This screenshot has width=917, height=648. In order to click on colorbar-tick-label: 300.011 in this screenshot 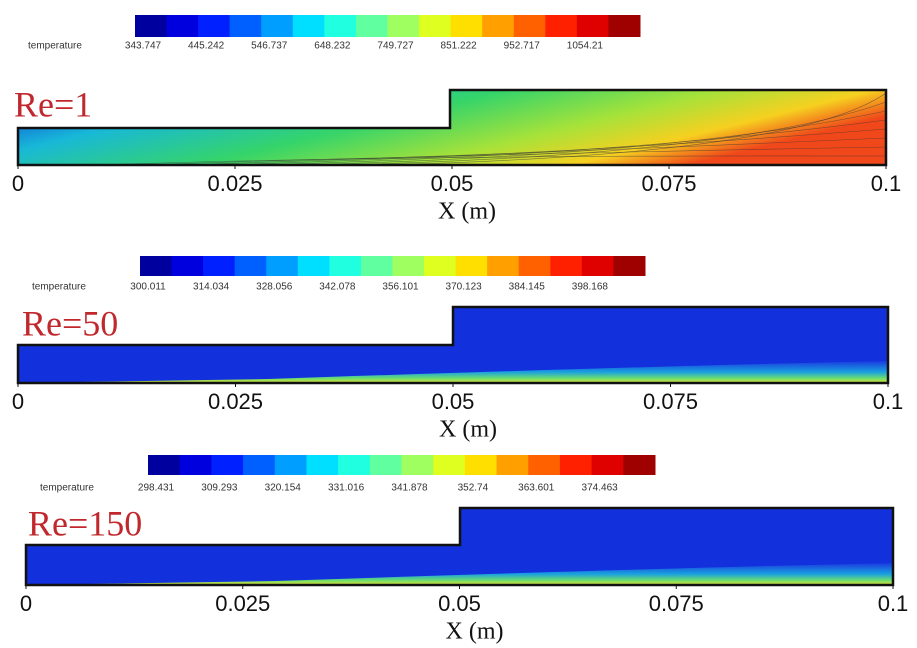, I will do `click(148, 287)`.